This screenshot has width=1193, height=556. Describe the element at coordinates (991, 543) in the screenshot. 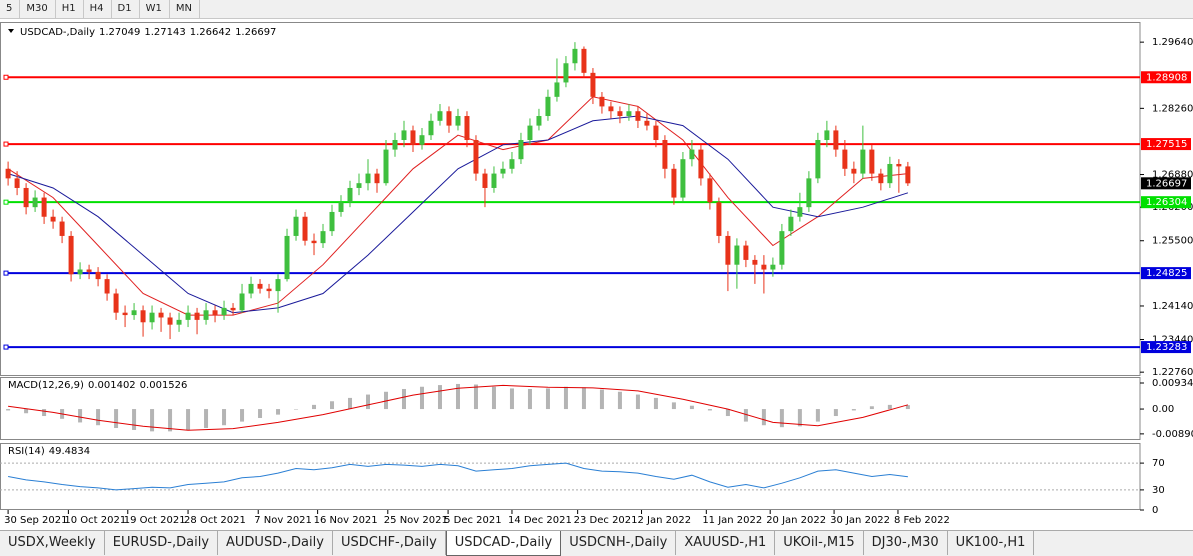

I see `chart-tab: UK100-,H1` at that location.